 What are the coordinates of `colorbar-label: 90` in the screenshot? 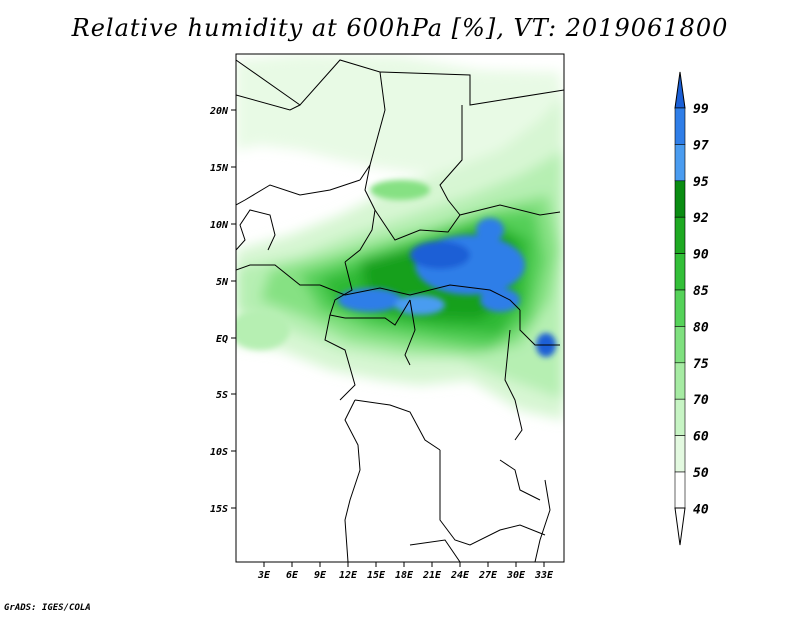 It's located at (701, 255).